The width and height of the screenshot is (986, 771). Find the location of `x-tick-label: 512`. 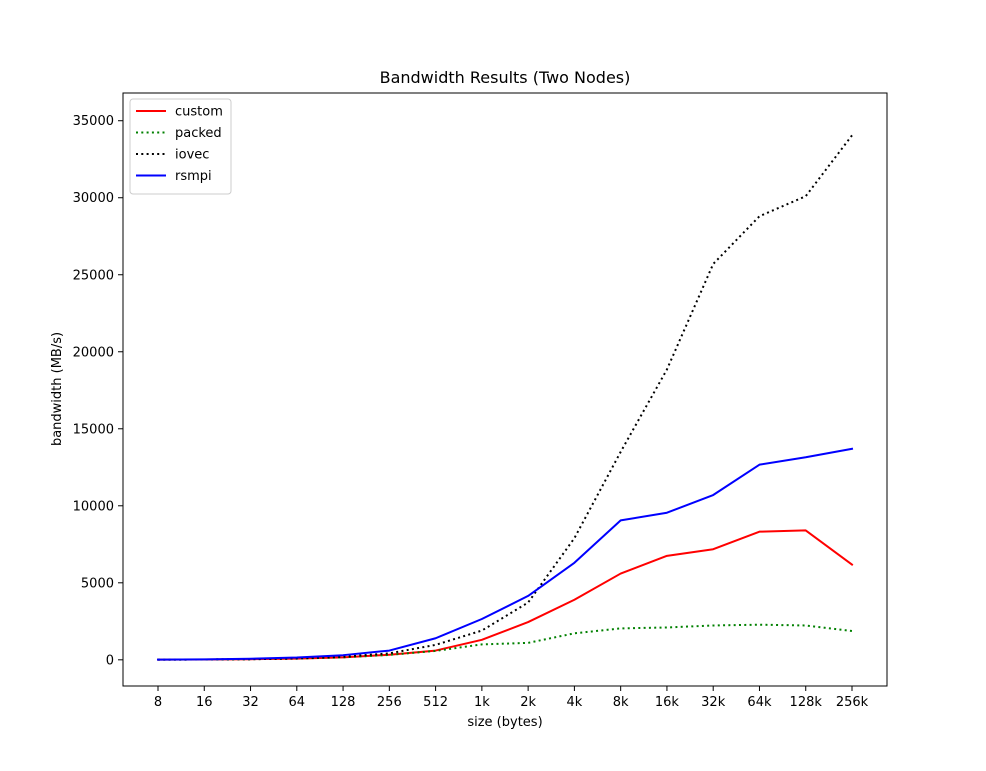

x-tick-label: 512 is located at coordinates (435, 702).